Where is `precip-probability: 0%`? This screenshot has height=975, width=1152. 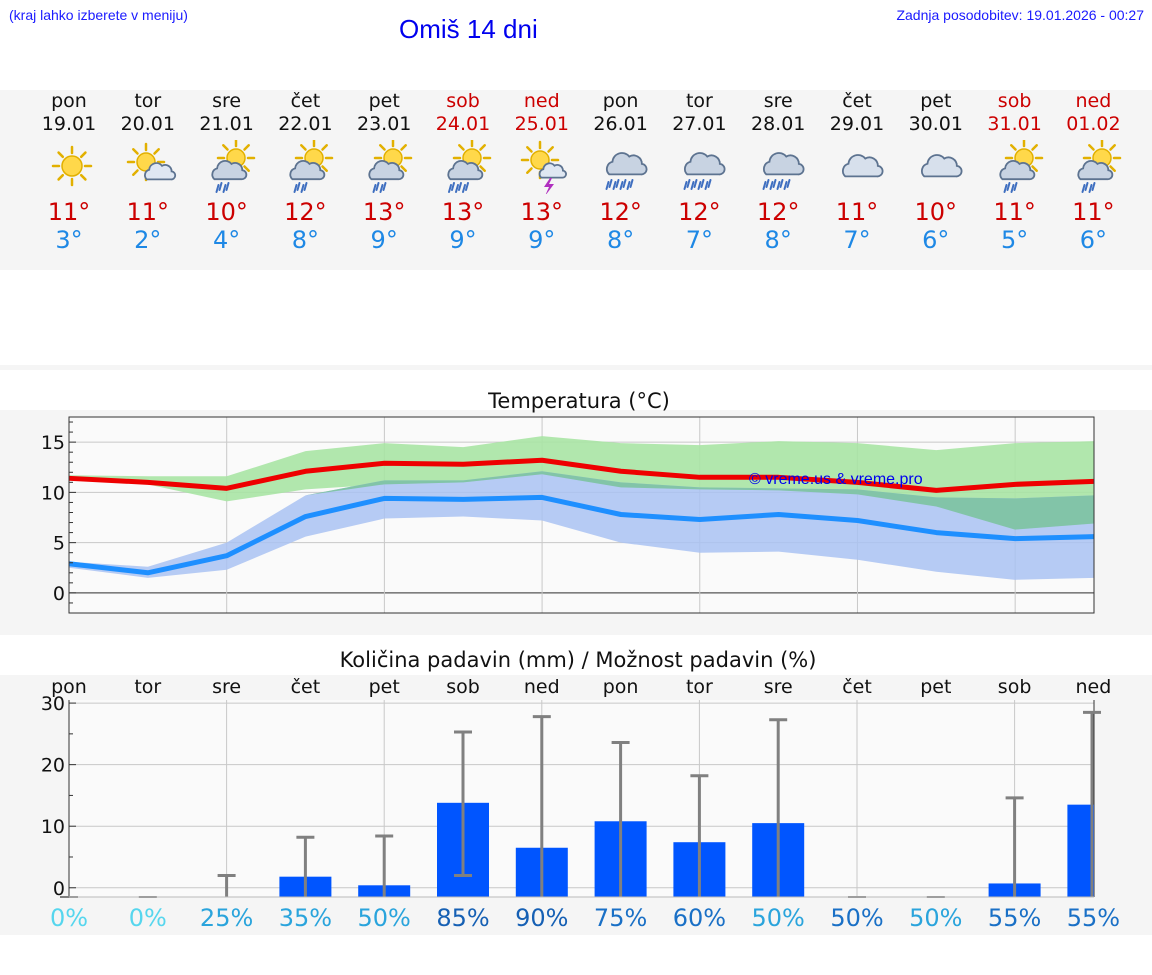
precip-probability: 0% is located at coordinates (148, 918).